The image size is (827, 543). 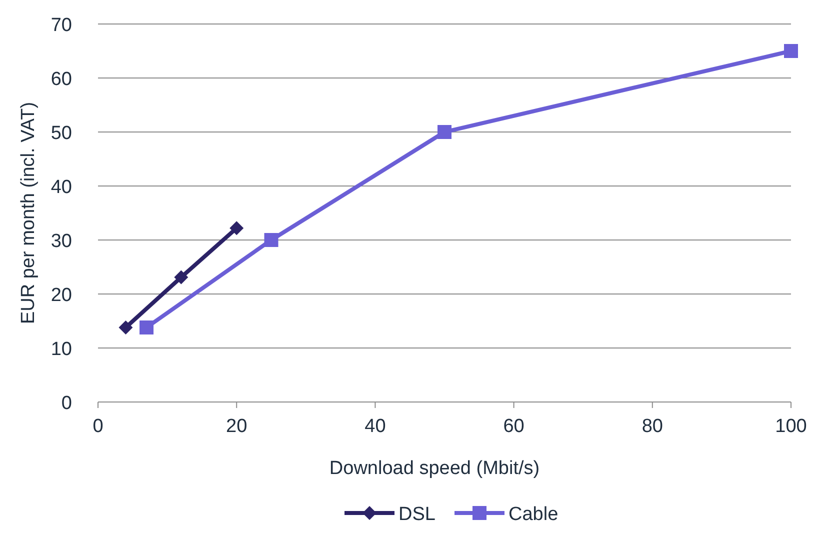 What do you see at coordinates (533, 514) in the screenshot?
I see `legend-label: Cable` at bounding box center [533, 514].